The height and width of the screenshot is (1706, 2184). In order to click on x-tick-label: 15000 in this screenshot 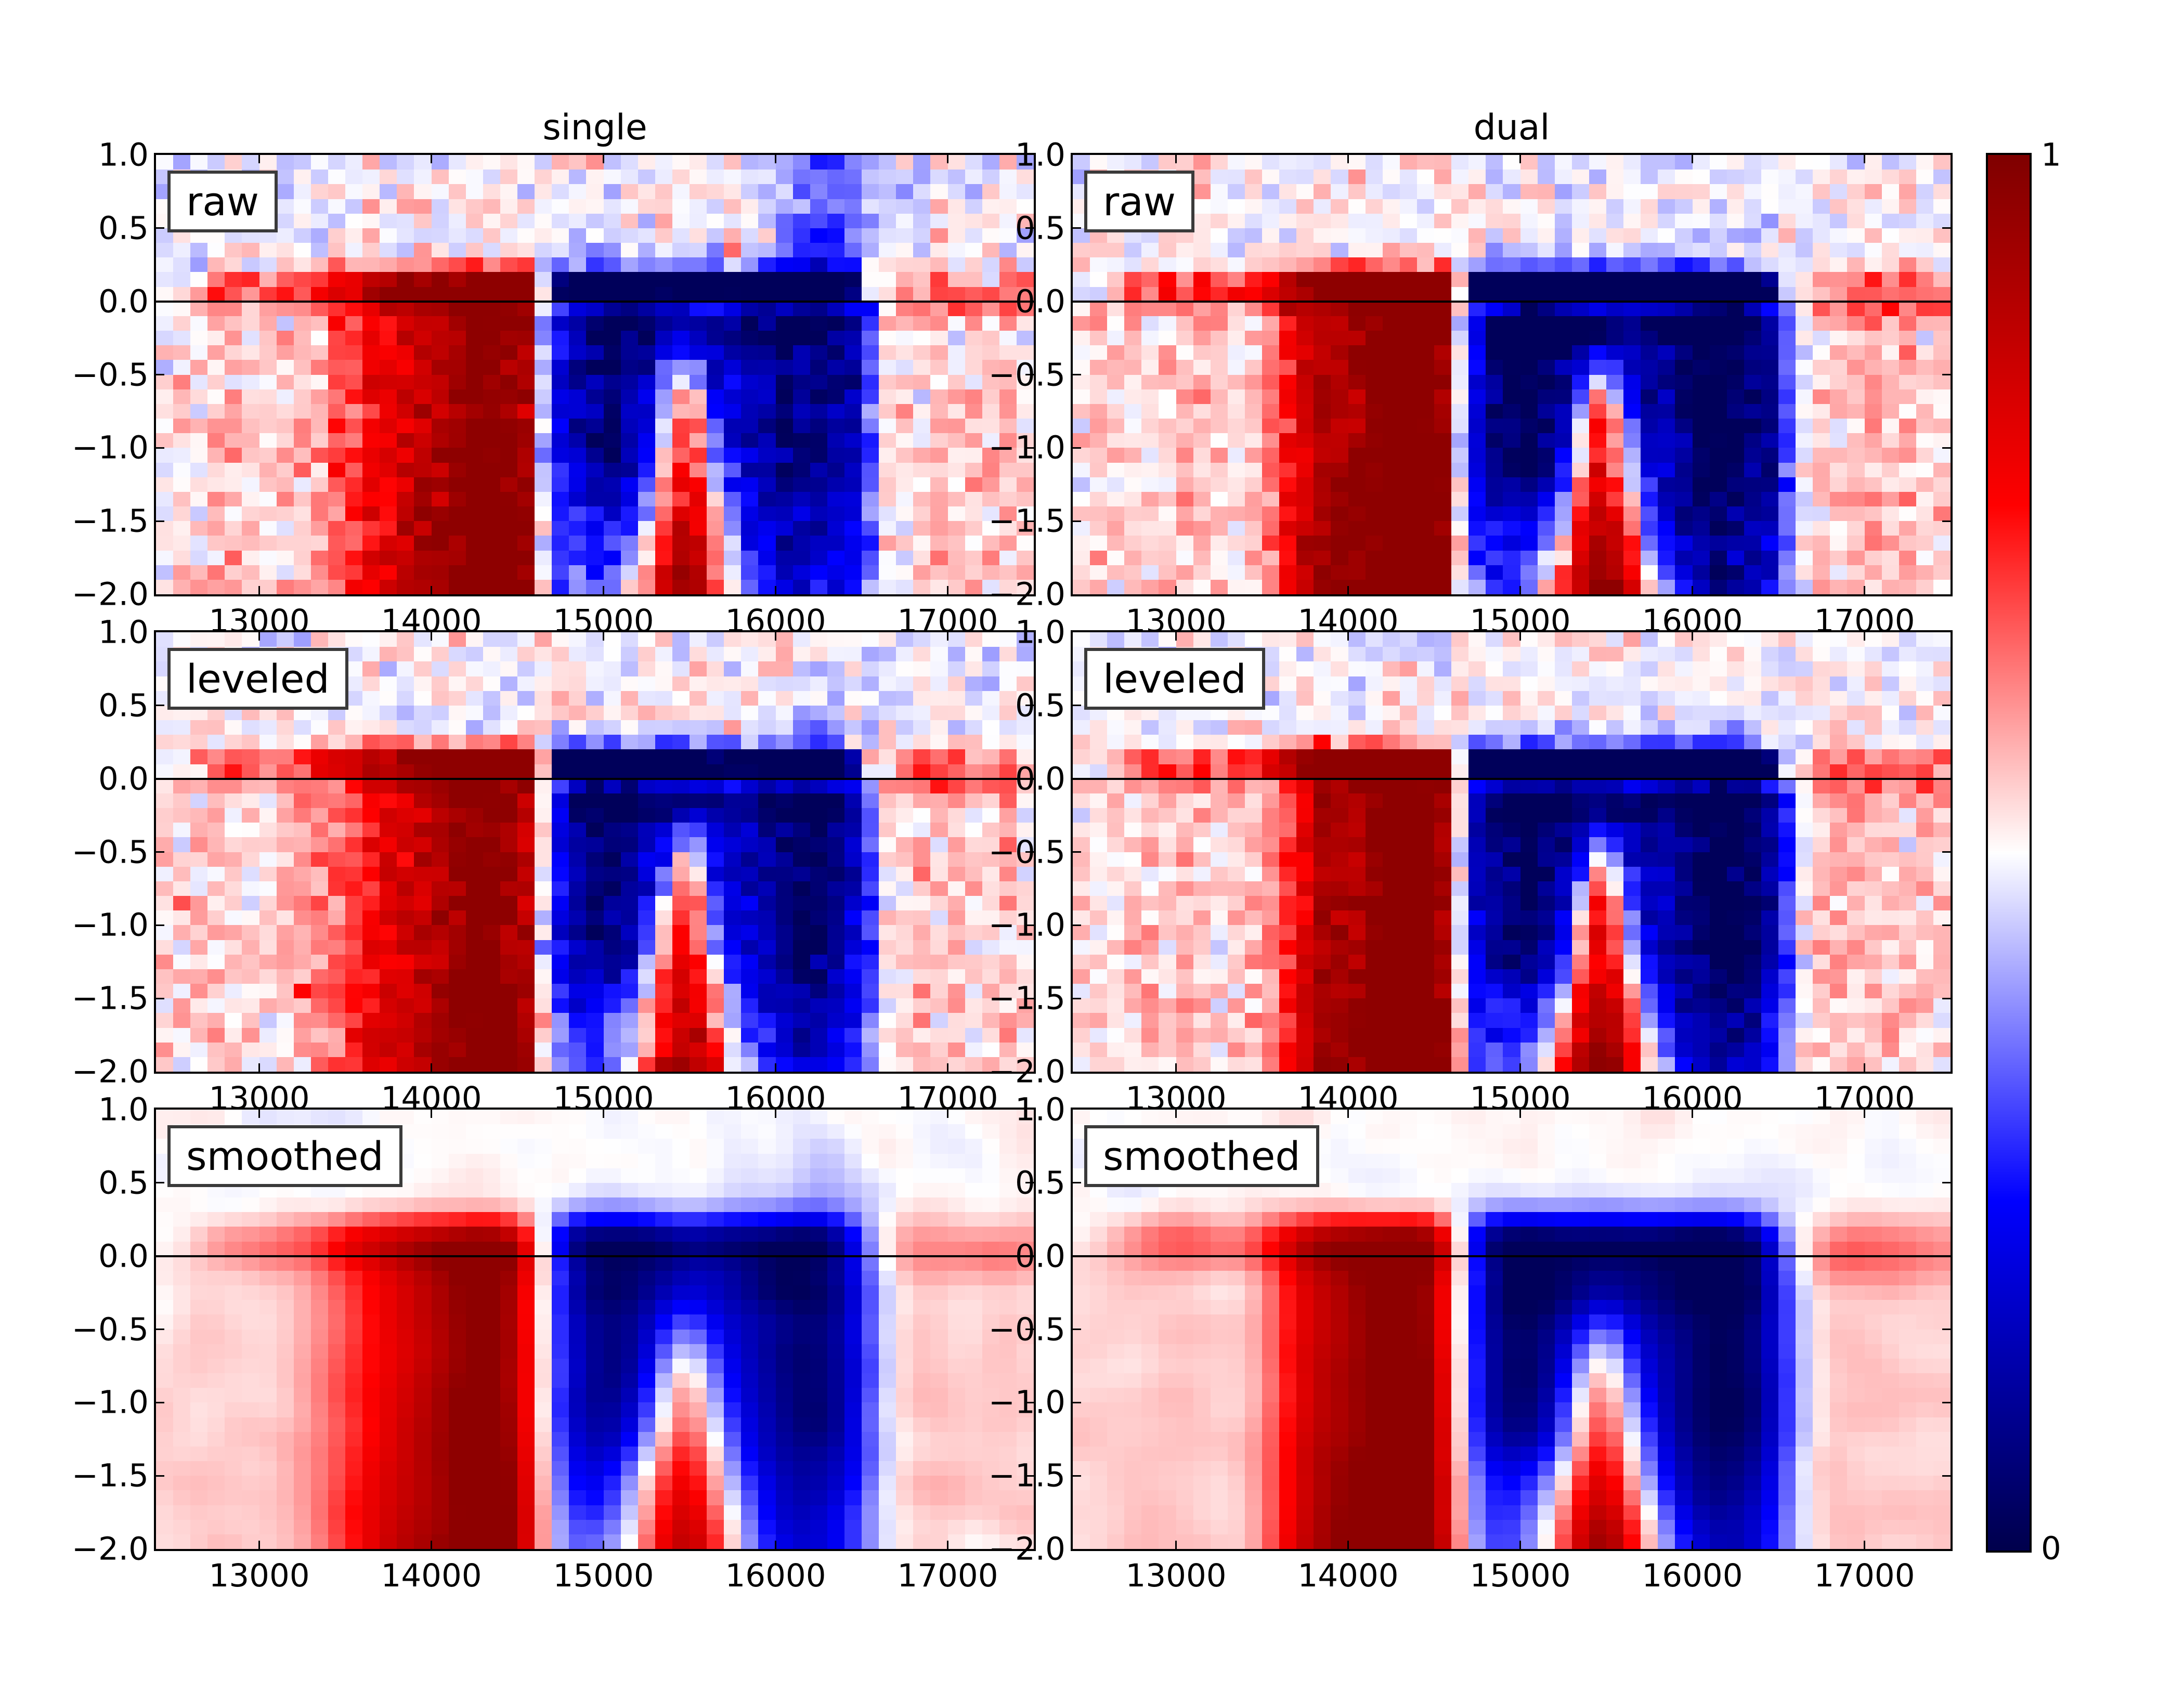, I will do `click(1520, 1575)`.